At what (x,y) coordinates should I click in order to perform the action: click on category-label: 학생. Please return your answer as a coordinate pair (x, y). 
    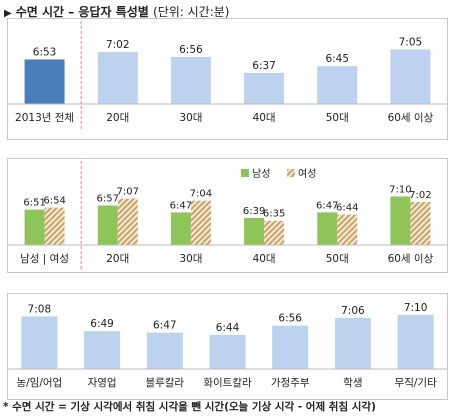
    Looking at the image, I should click on (352, 383).